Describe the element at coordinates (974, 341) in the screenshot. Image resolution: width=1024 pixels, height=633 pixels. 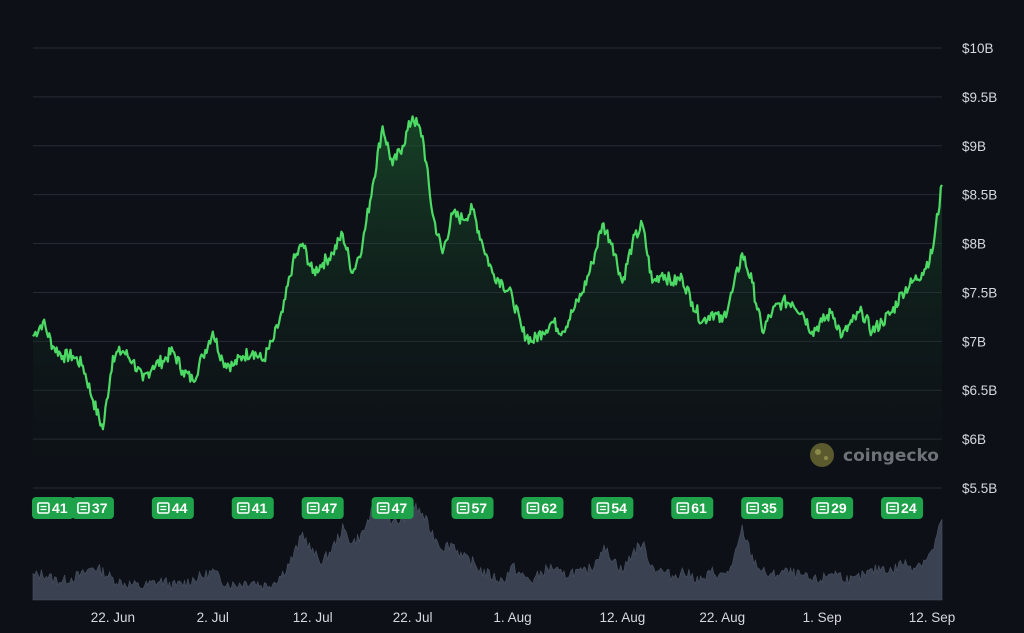
I see `y-tick-label: $7B` at that location.